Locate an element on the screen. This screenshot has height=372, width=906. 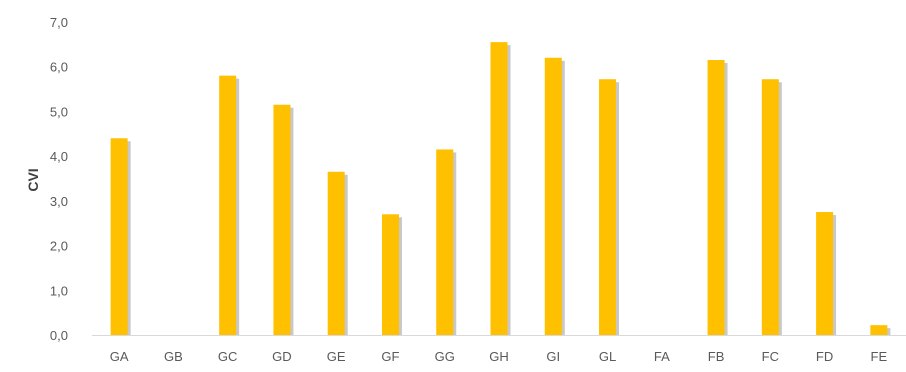
y-tick-label: 6,0 is located at coordinates (59, 67).